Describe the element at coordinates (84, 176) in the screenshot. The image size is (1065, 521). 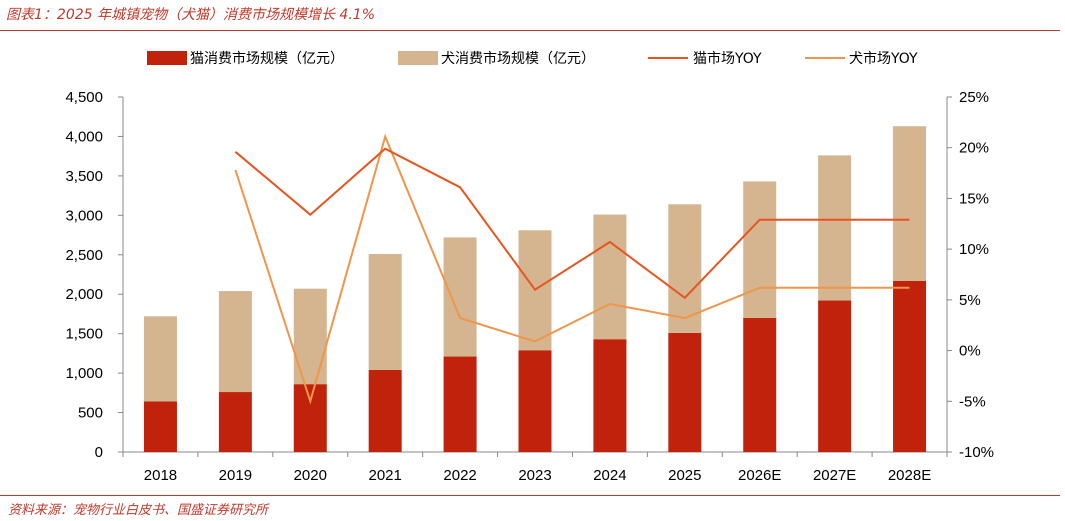
I see `left-axis-tick-label: 3,500` at that location.